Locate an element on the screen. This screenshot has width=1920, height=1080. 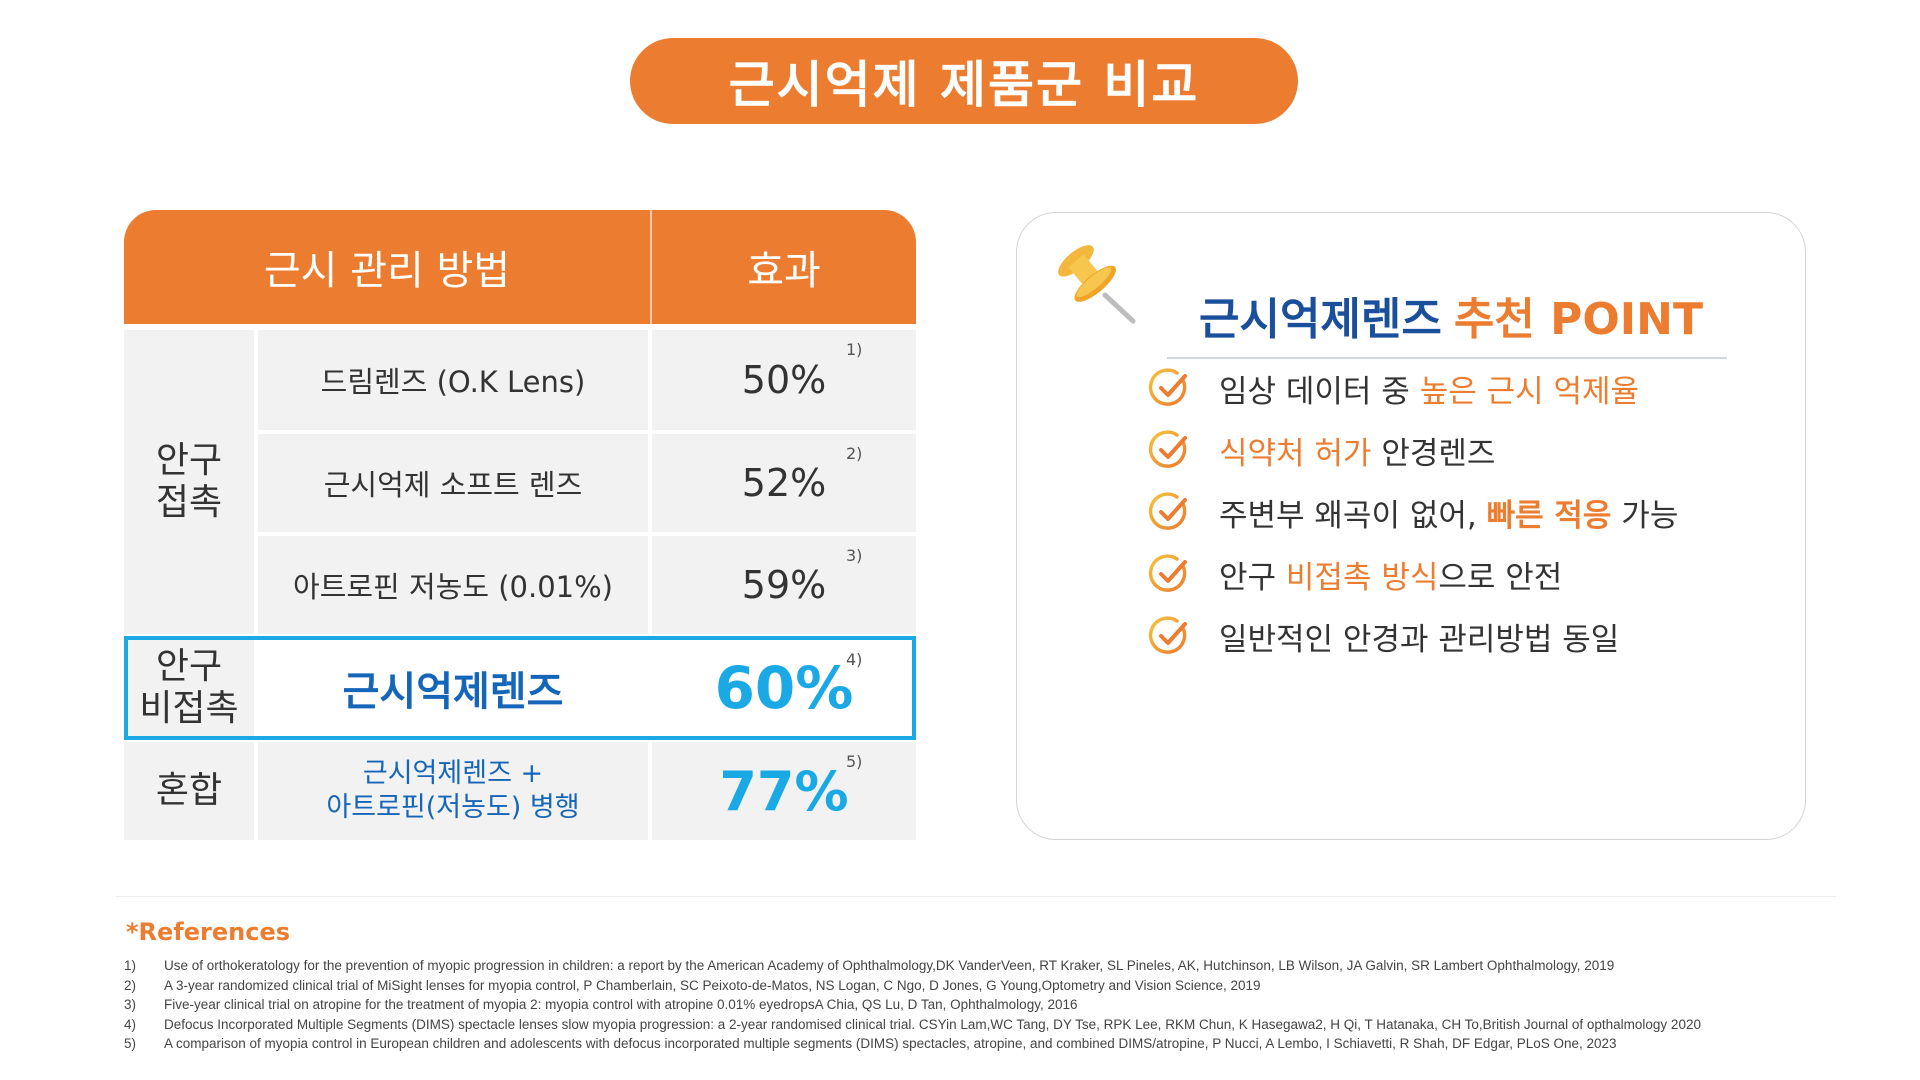
card-title-blue: 근시억제렌즈 is located at coordinates (1320, 319).